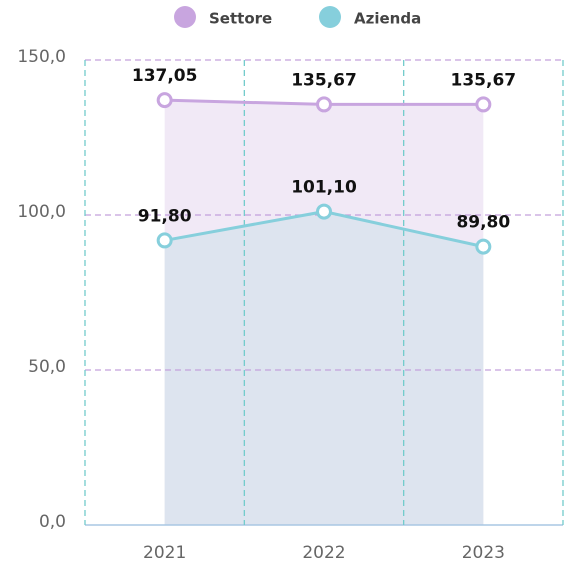 The image size is (569, 566). What do you see at coordinates (165, 76) in the screenshot?
I see `data-label: 137,05` at bounding box center [165, 76].